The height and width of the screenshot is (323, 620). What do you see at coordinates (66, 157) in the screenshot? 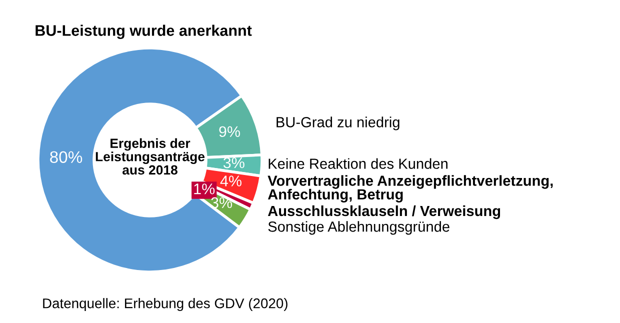
I see `data-label: 80%` at bounding box center [66, 157].